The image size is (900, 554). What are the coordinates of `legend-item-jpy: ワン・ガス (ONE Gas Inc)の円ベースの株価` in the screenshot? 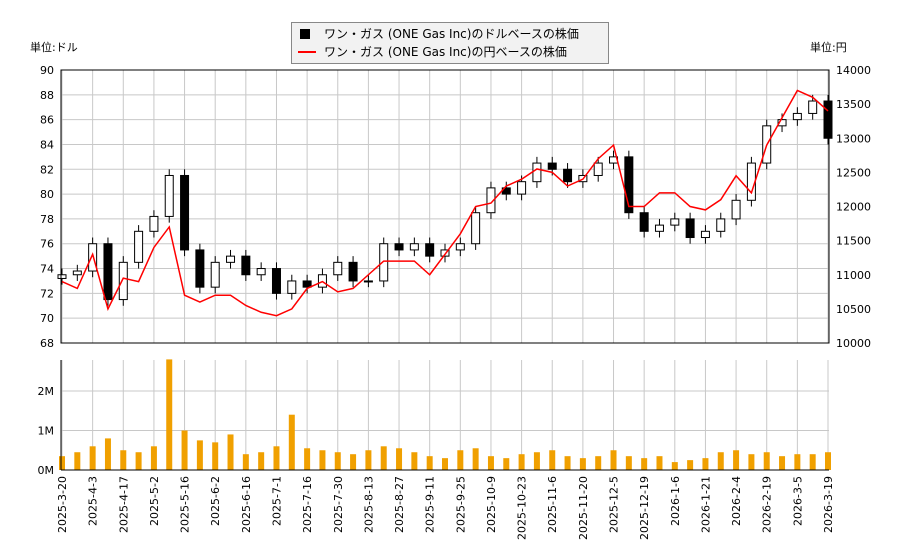 It's located at (432, 52).